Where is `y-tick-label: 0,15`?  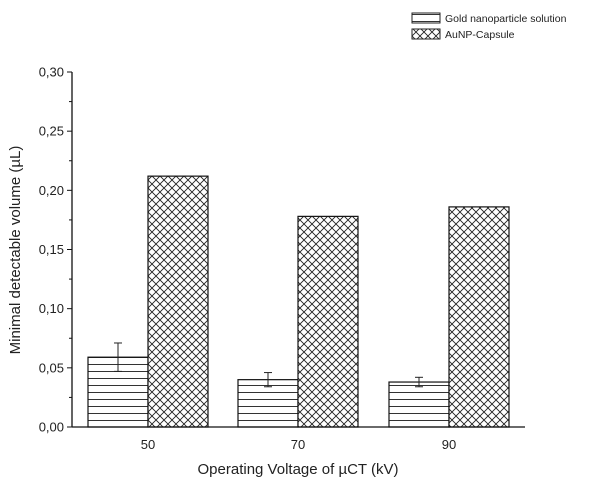
y-tick-label: 0,15 is located at coordinates (51, 249).